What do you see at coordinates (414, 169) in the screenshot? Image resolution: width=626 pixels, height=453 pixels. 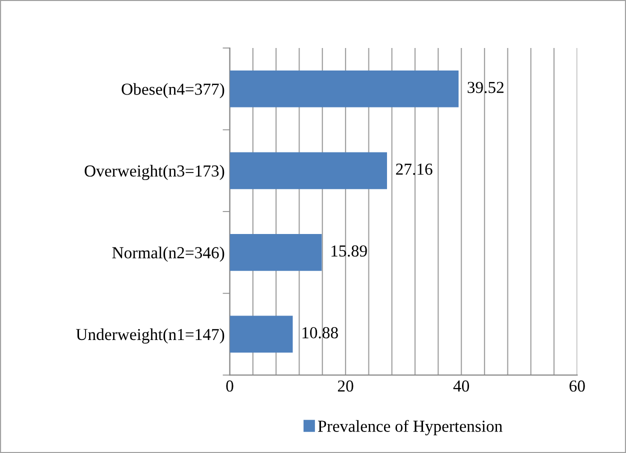 I see `data-label: 27.16` at bounding box center [414, 169].